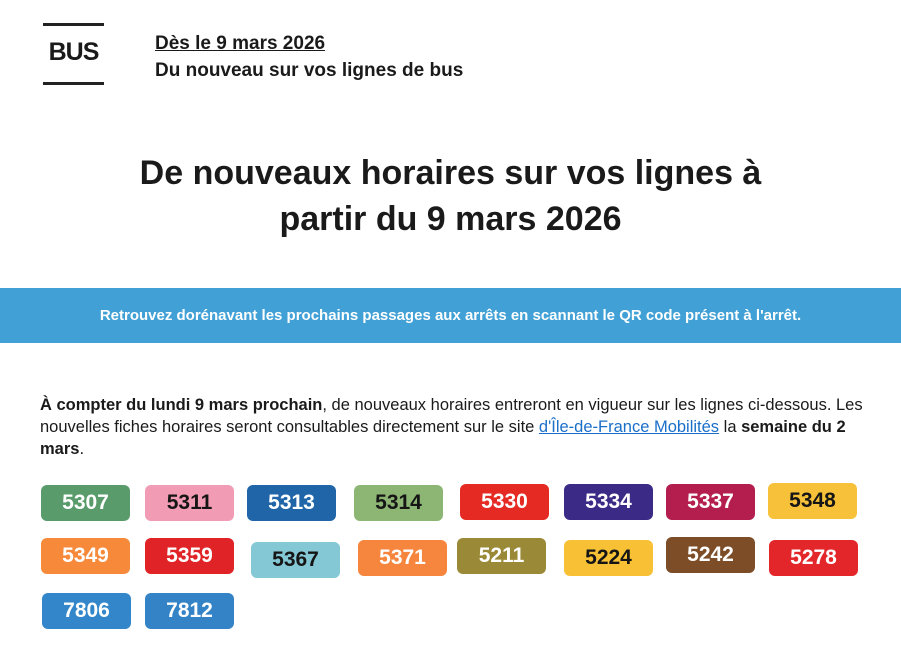  Describe the element at coordinates (443, 438) in the screenshot. I see `para-bold-2: semaine du 2 mars` at that location.